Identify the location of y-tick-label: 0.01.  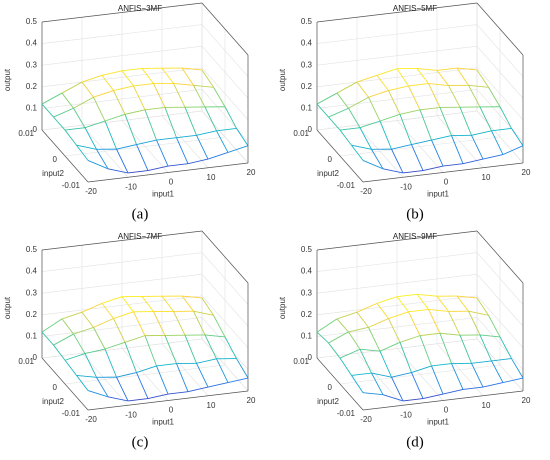
(301, 133).